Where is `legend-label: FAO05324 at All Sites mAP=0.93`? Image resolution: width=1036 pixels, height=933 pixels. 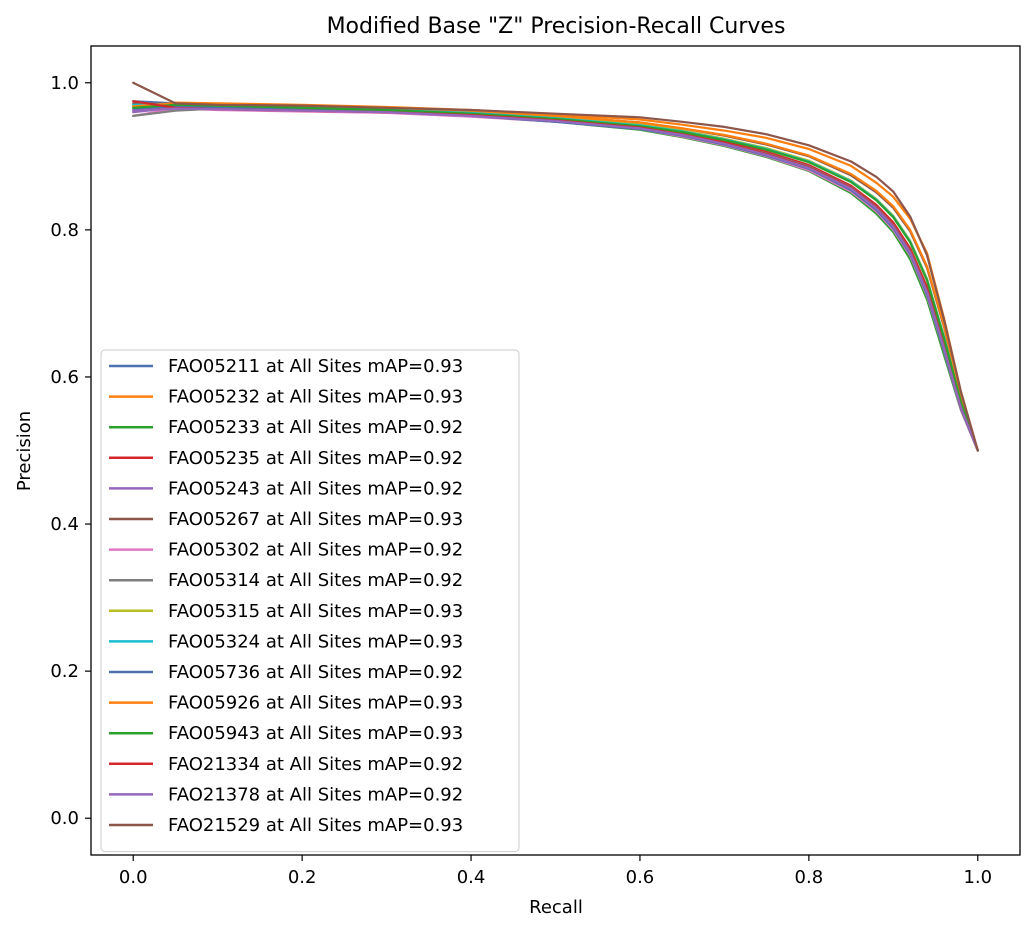 legend-label: FAO05324 at All Sites mAP=0.93 is located at coordinates (315, 641).